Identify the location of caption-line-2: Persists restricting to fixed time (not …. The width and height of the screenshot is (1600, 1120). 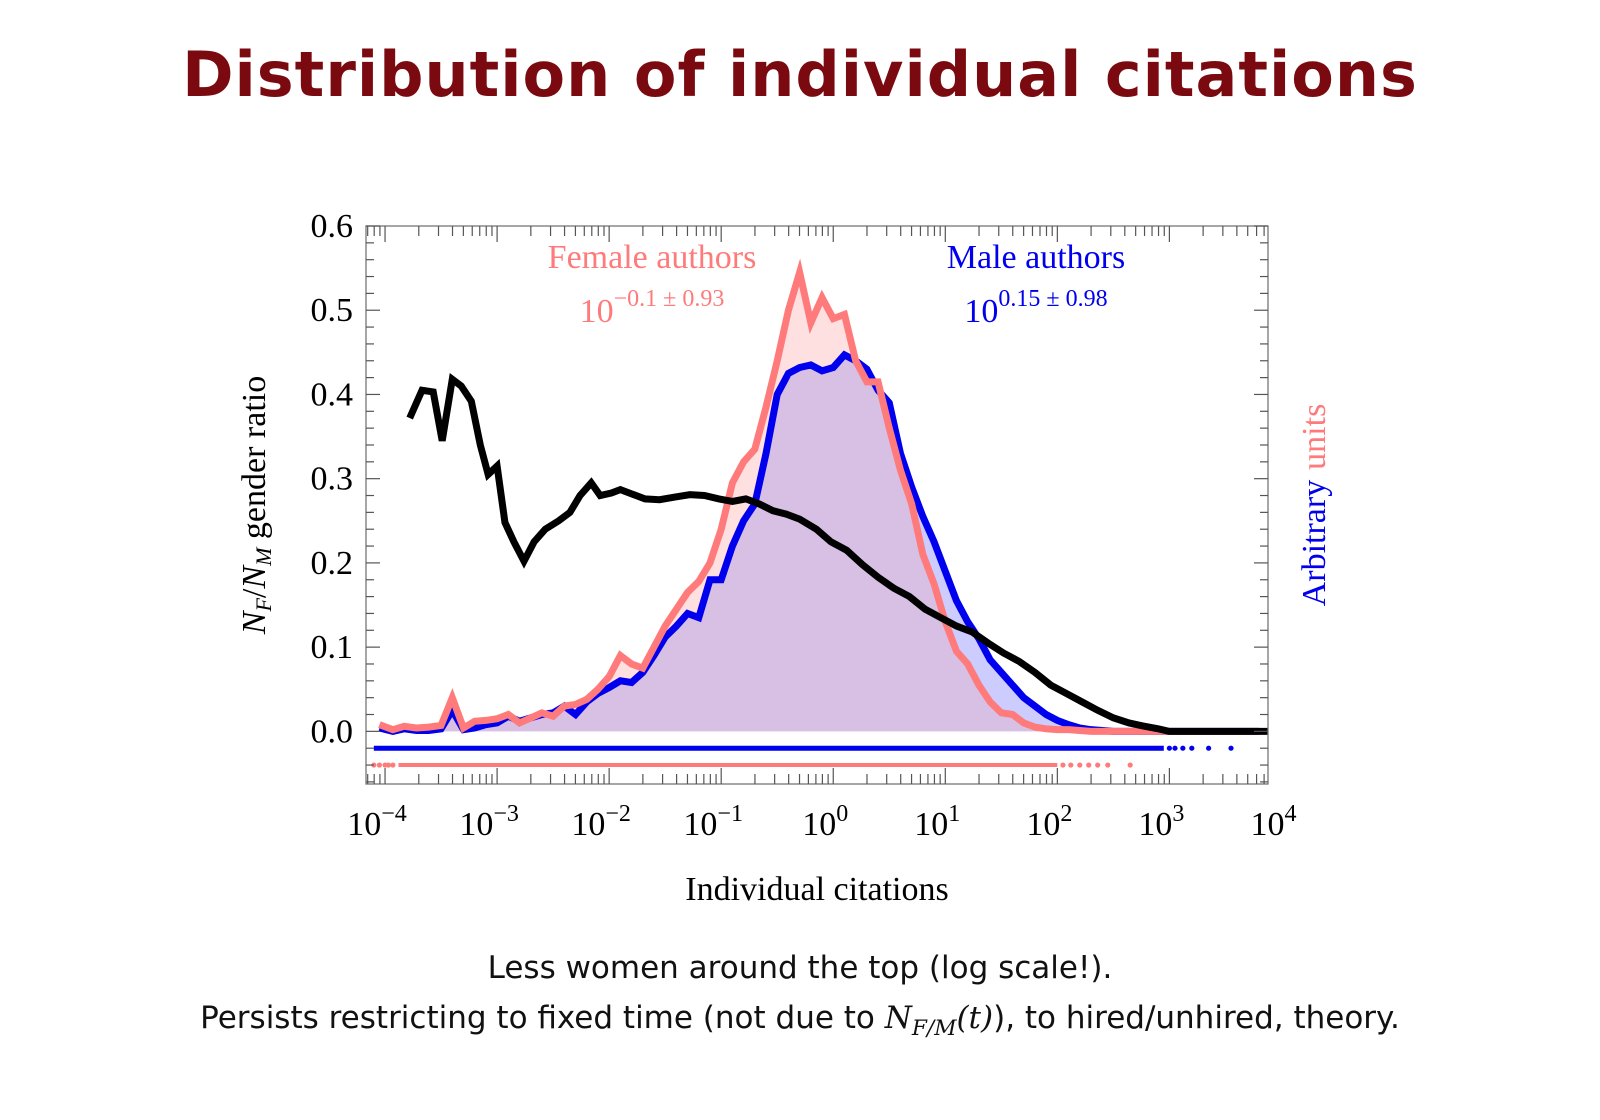
(800, 1020).